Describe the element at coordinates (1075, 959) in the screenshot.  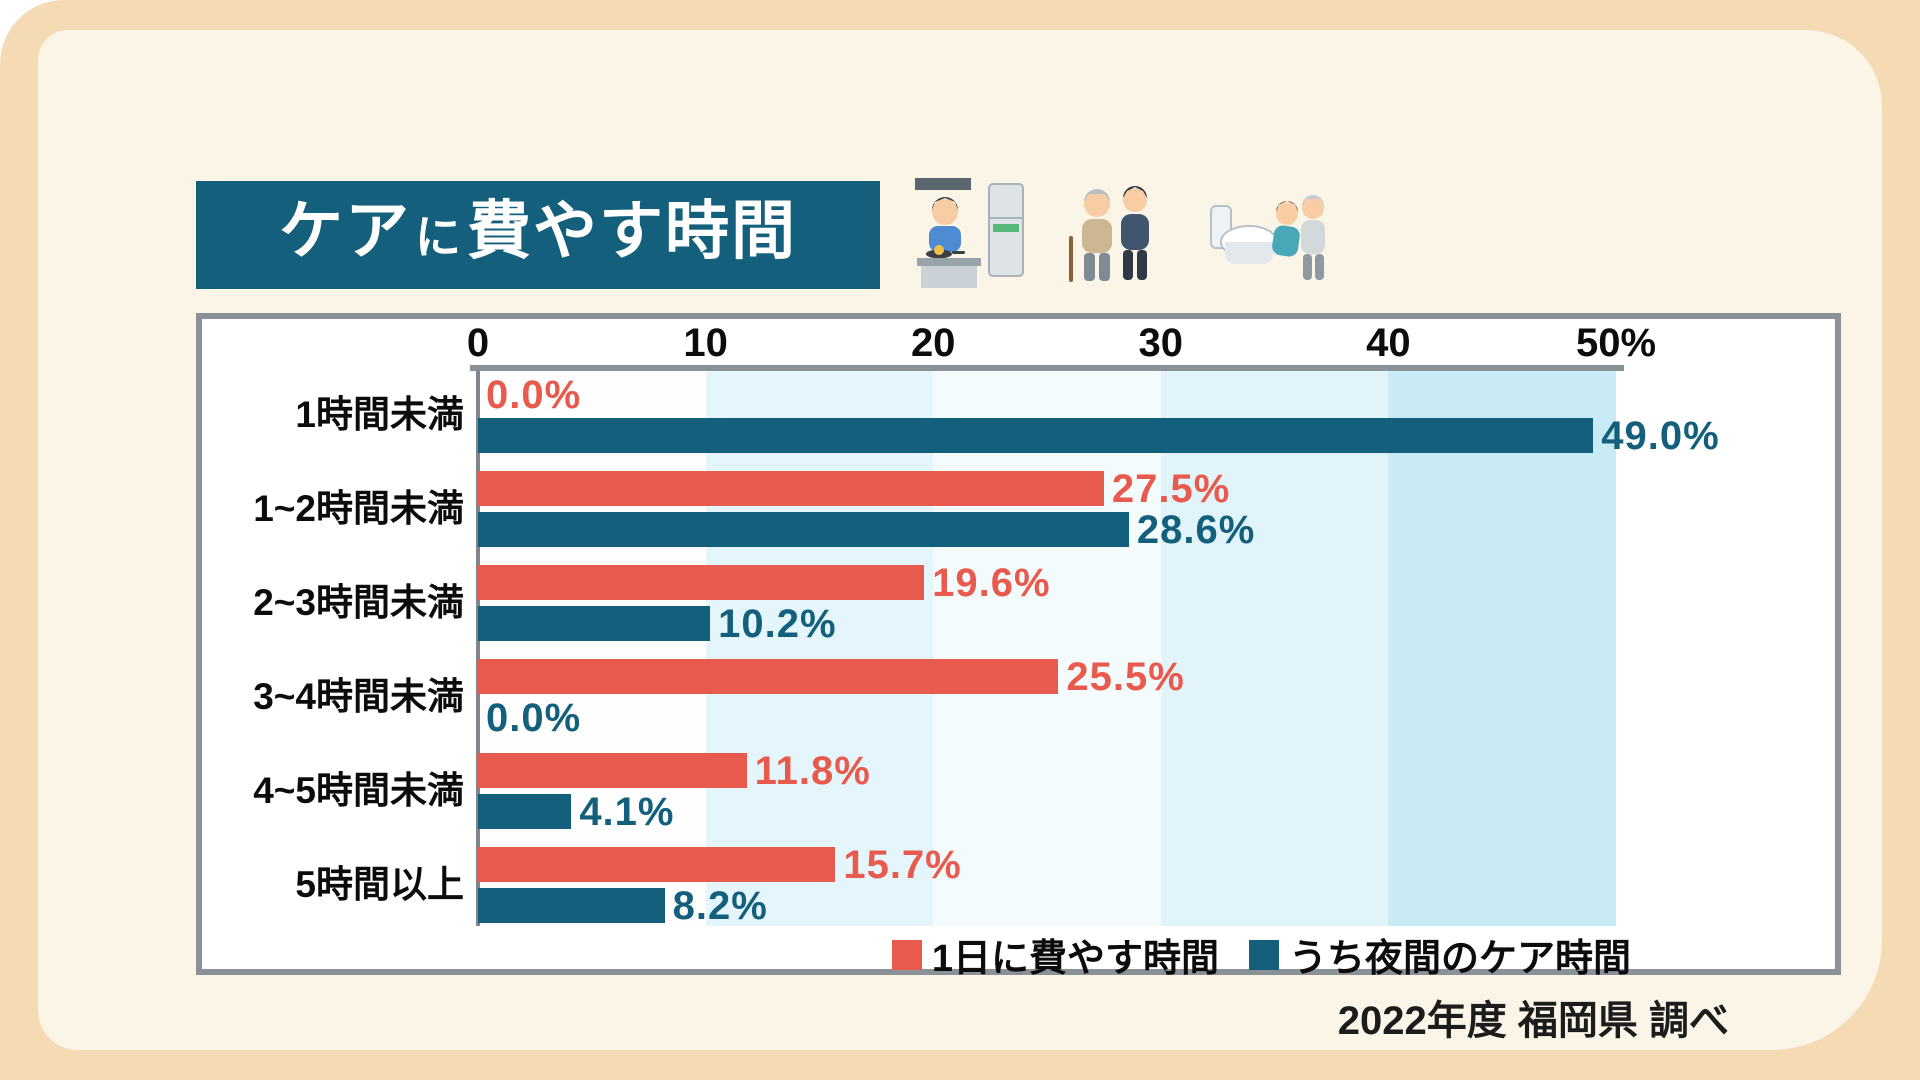
I see `legend-label-daily: 1日に費やす時間` at that location.